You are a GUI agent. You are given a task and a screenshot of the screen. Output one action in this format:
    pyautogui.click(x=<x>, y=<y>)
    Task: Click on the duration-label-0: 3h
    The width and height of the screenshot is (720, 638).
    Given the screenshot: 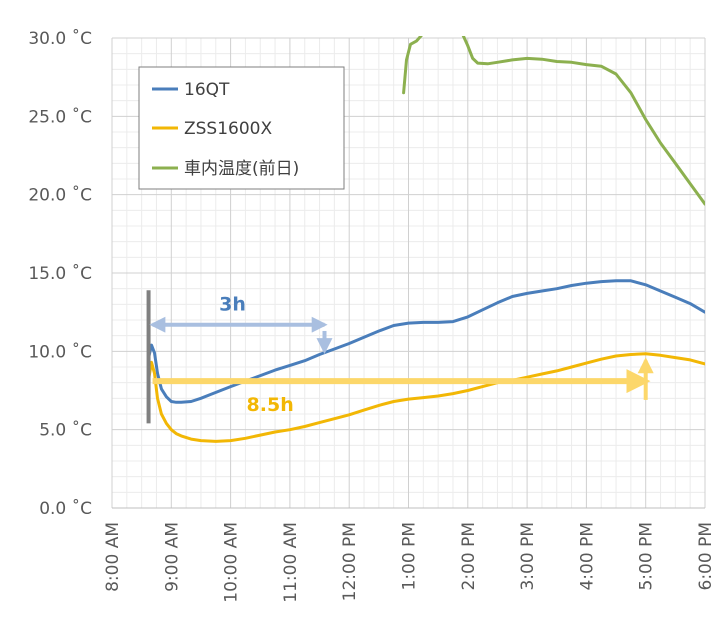 What is the action you would take?
    pyautogui.click(x=232, y=305)
    